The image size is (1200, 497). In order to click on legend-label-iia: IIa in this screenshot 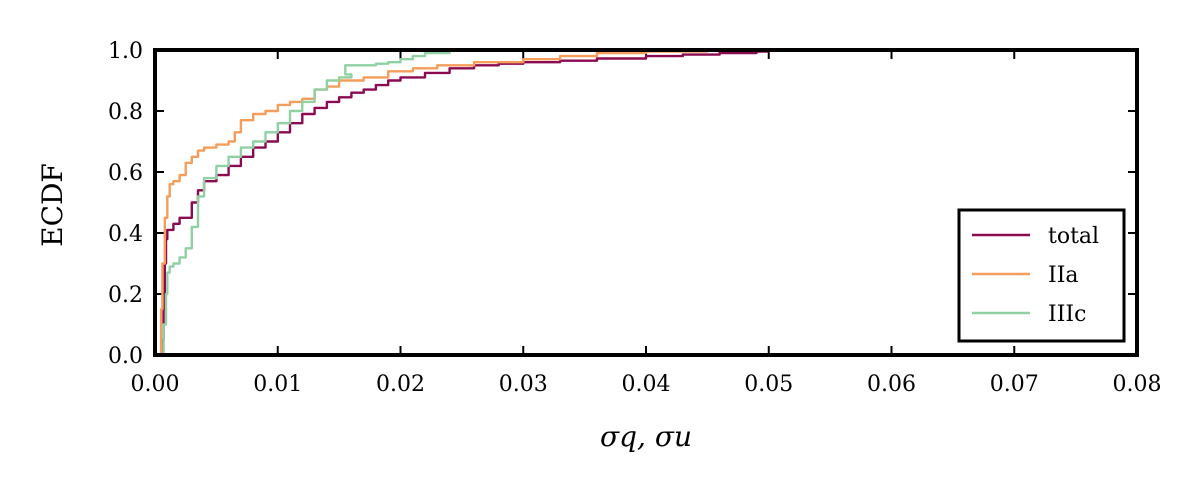, I will do `click(1063, 275)`.